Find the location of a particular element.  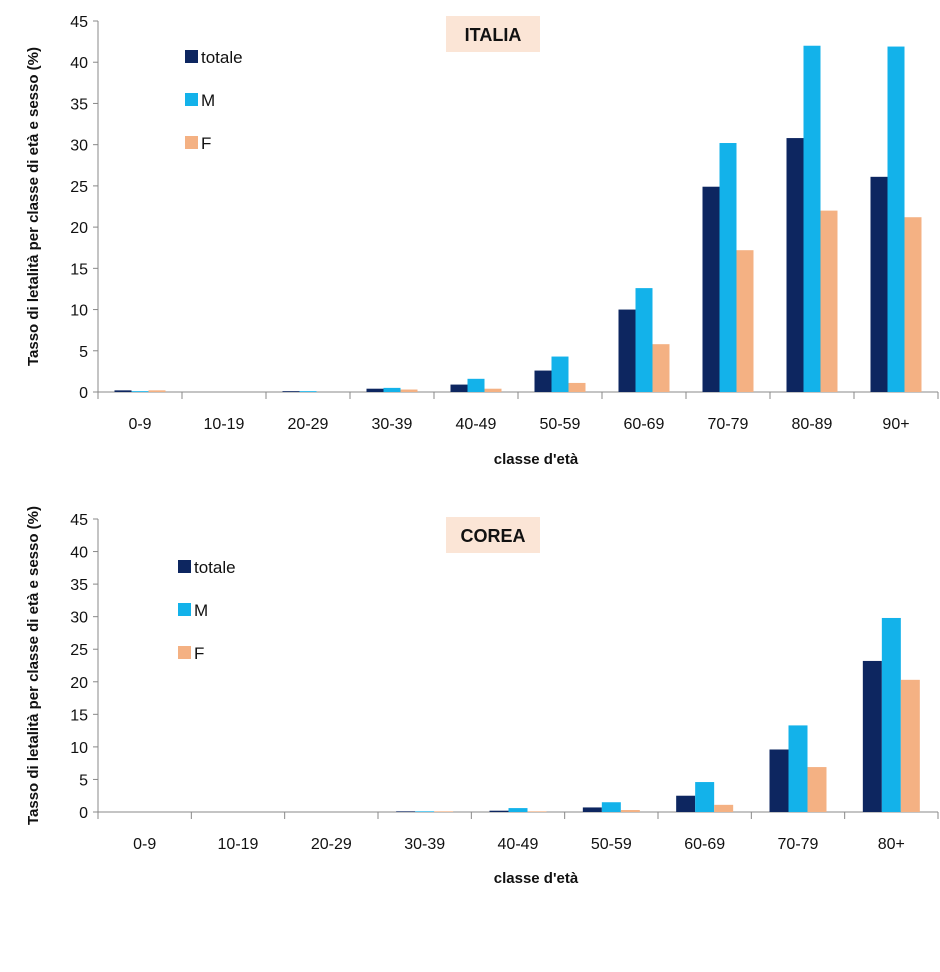

bar-f-90+ is located at coordinates (913, 304).